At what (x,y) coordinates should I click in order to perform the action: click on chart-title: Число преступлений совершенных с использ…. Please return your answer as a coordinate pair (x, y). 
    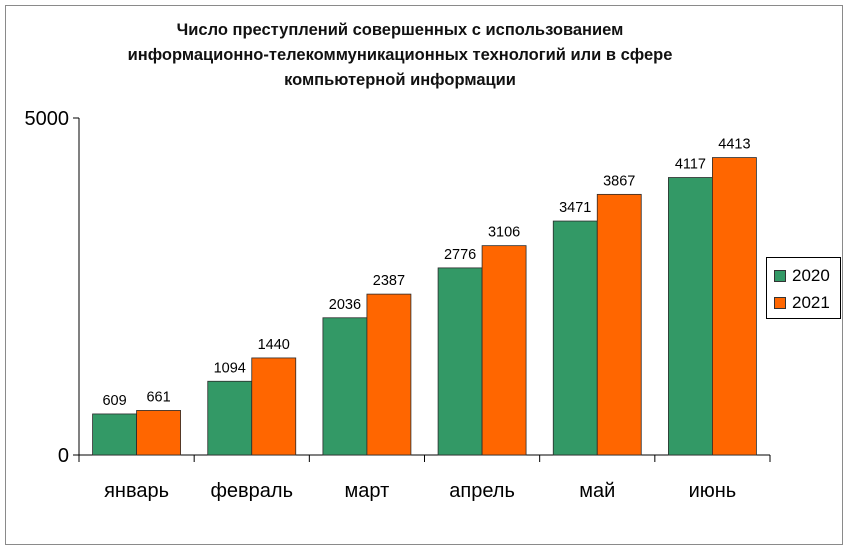
    Looking at the image, I should click on (400, 55).